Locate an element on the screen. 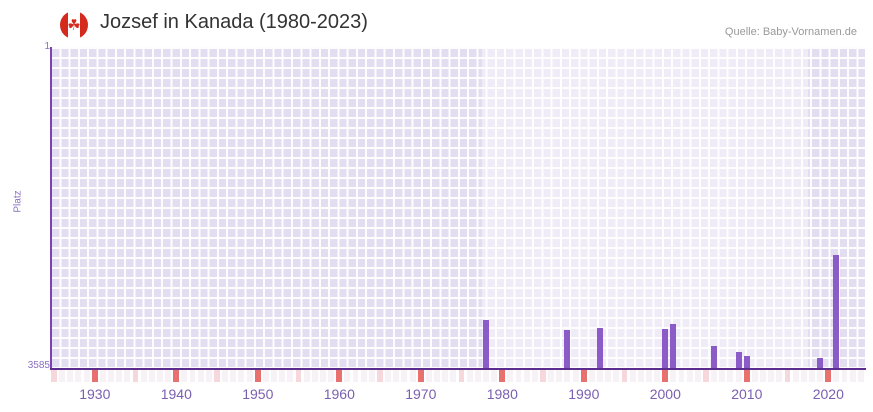 This screenshot has width=873, height=412. tick-cell-2002 is located at coordinates (681, 376).